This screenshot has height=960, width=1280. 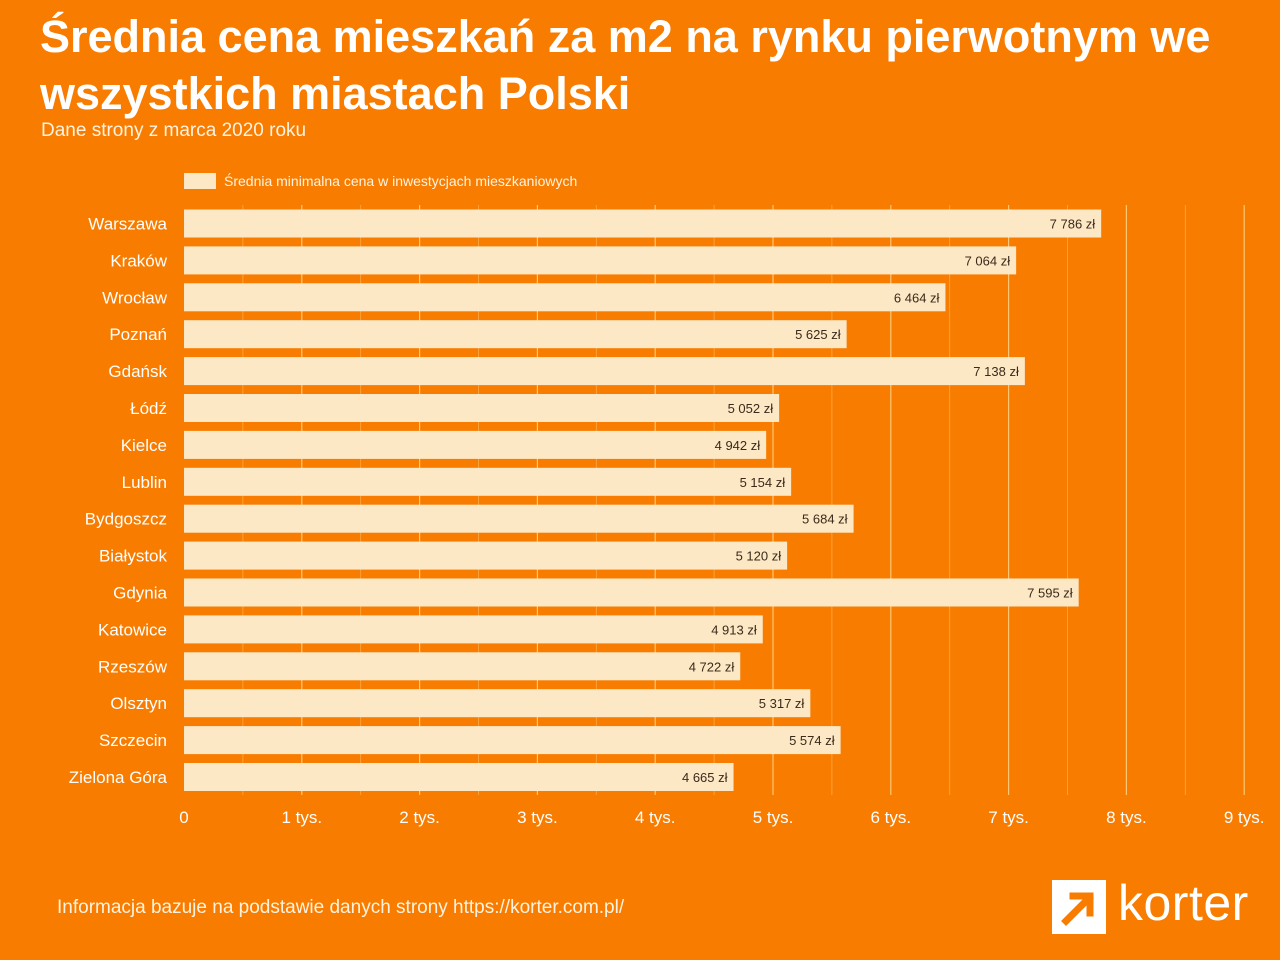 I want to click on bar-value-label: 7 595 zł, so click(x=1050, y=593).